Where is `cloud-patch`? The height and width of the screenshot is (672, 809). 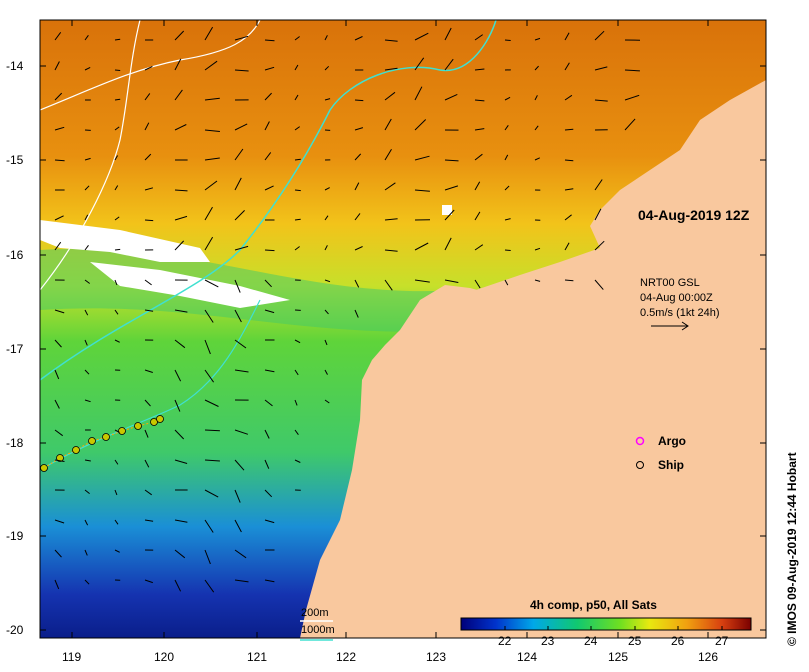 cloud-patch is located at coordinates (190, 285).